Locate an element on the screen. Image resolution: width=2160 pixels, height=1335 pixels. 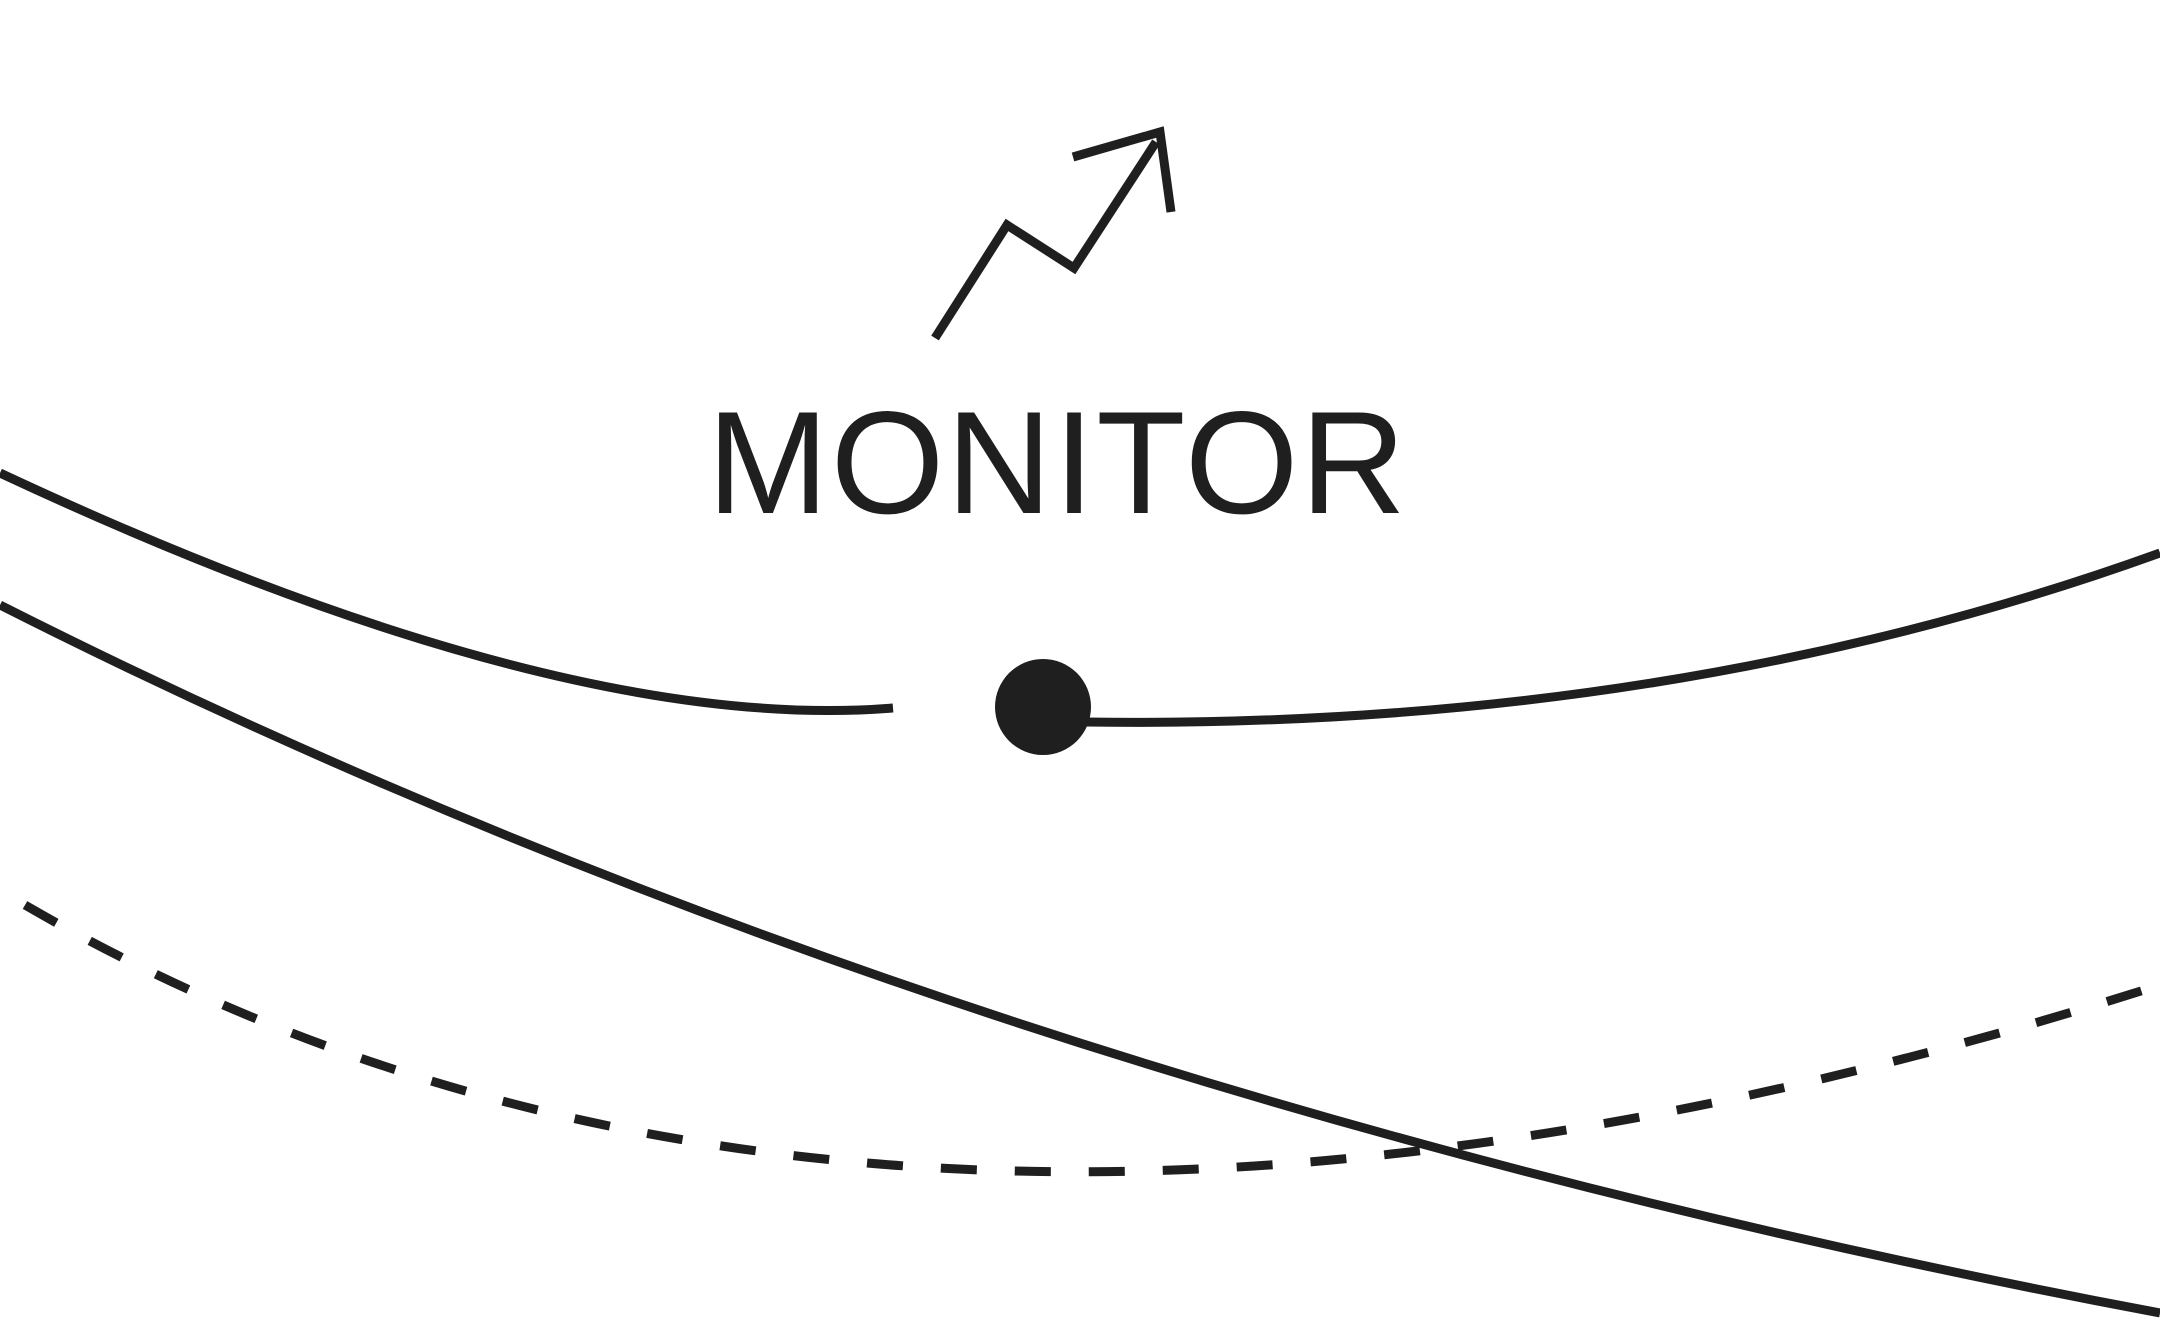
upper-curve-right is located at coordinates (1622, 637).